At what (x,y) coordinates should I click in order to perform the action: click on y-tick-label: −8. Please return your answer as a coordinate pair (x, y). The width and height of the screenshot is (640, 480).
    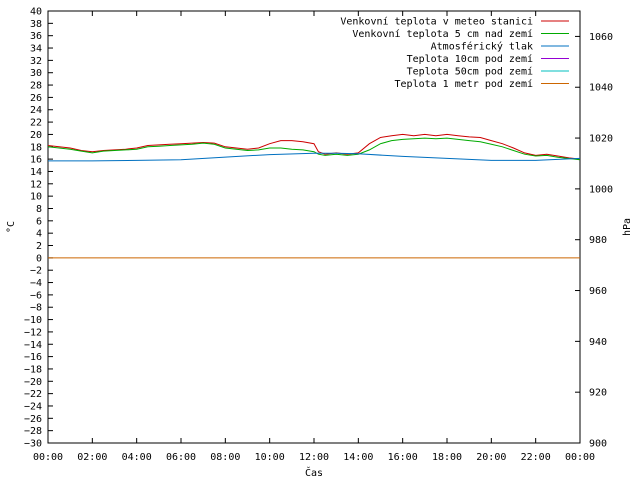
    Looking at the image, I should click on (36, 308).